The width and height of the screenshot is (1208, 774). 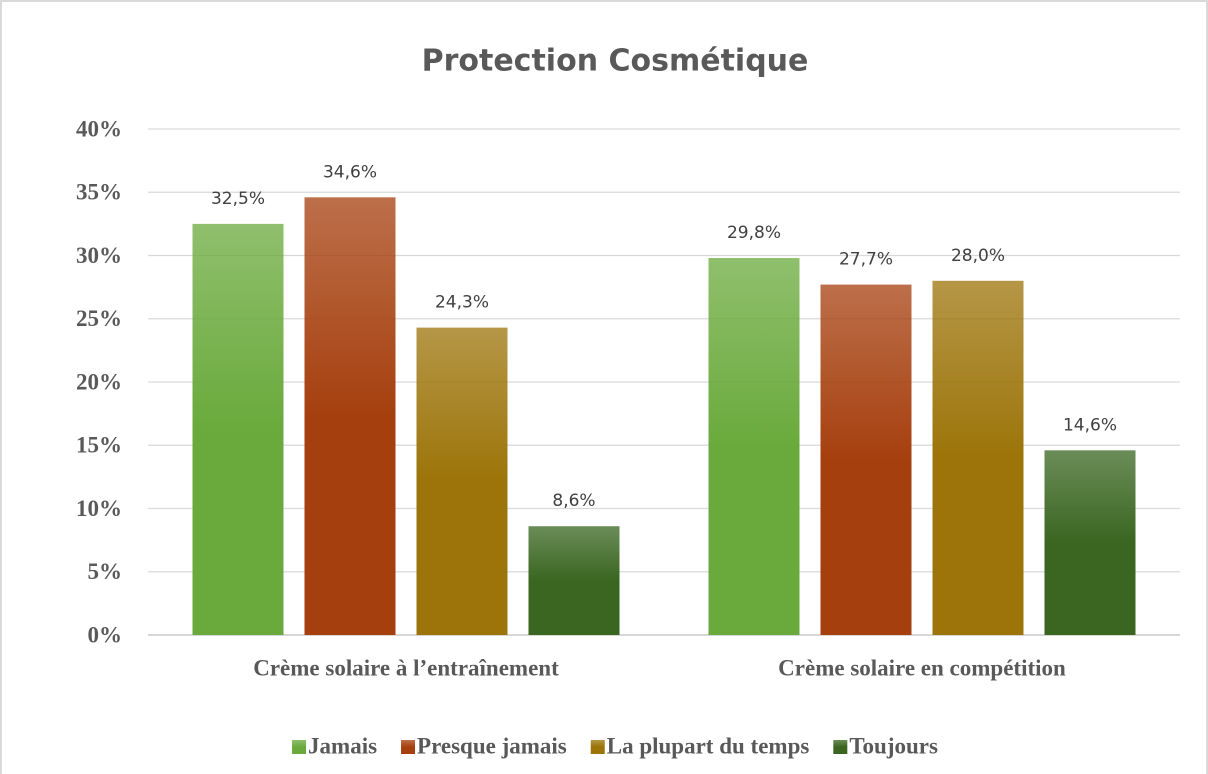 What do you see at coordinates (238, 199) in the screenshot?
I see `data-label: 32,5%` at bounding box center [238, 199].